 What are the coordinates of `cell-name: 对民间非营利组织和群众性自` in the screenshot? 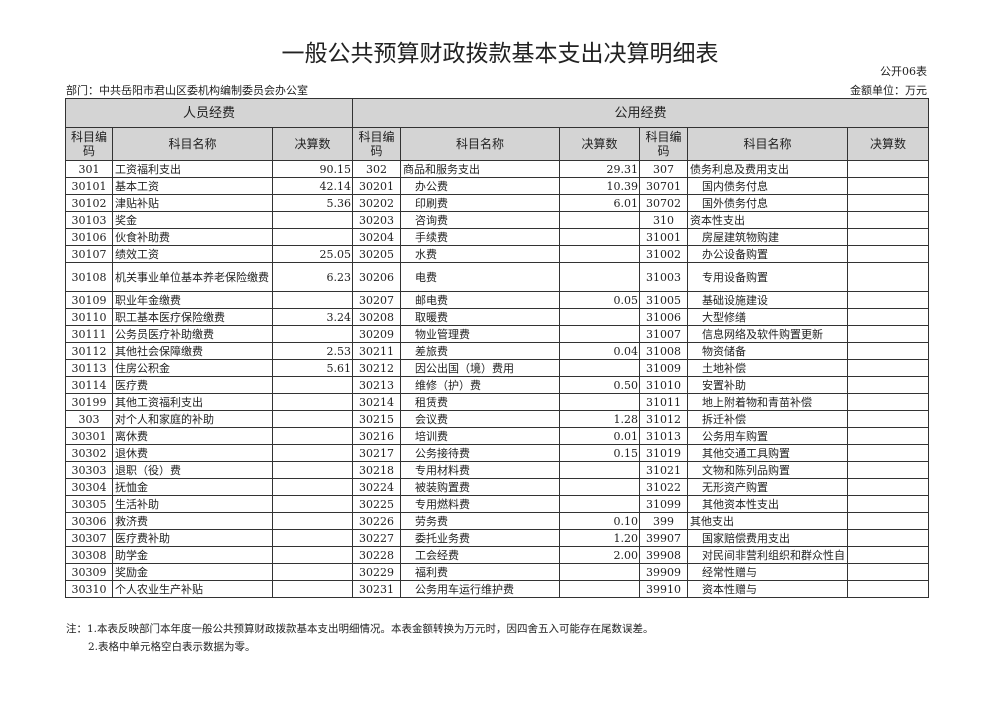 It's located at (767, 555).